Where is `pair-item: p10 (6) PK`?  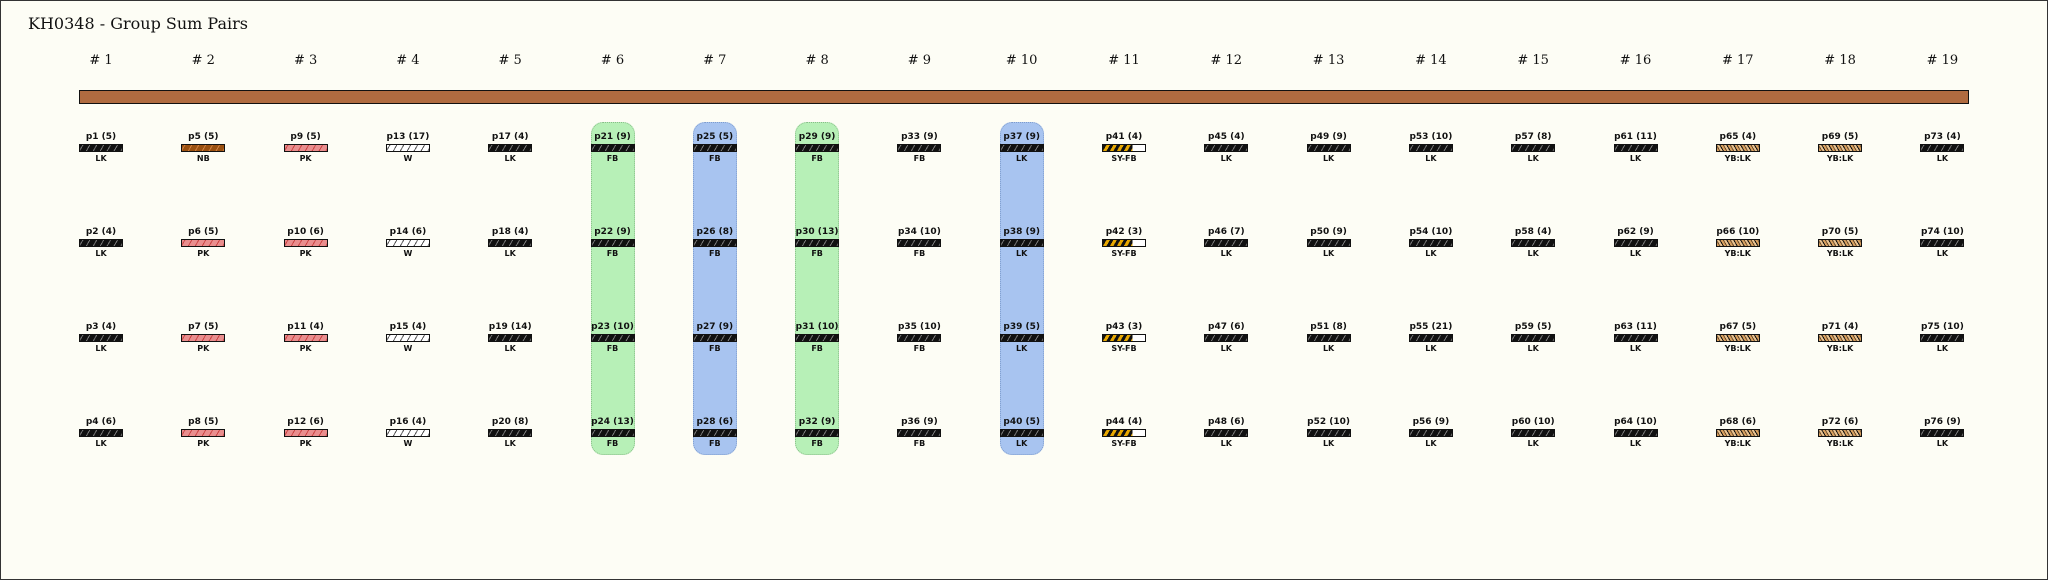 pair-item: p10 (6) PK is located at coordinates (306, 243).